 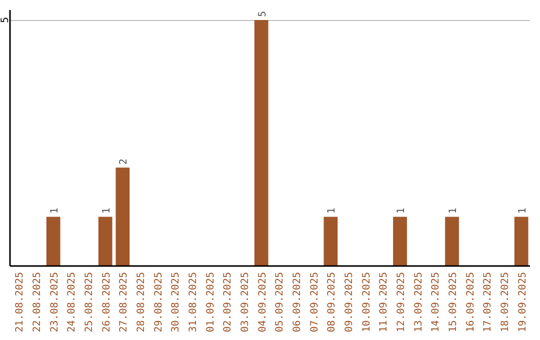 What do you see at coordinates (401, 302) in the screenshot?
I see `x-tick-label: 12.09.2025` at bounding box center [401, 302].